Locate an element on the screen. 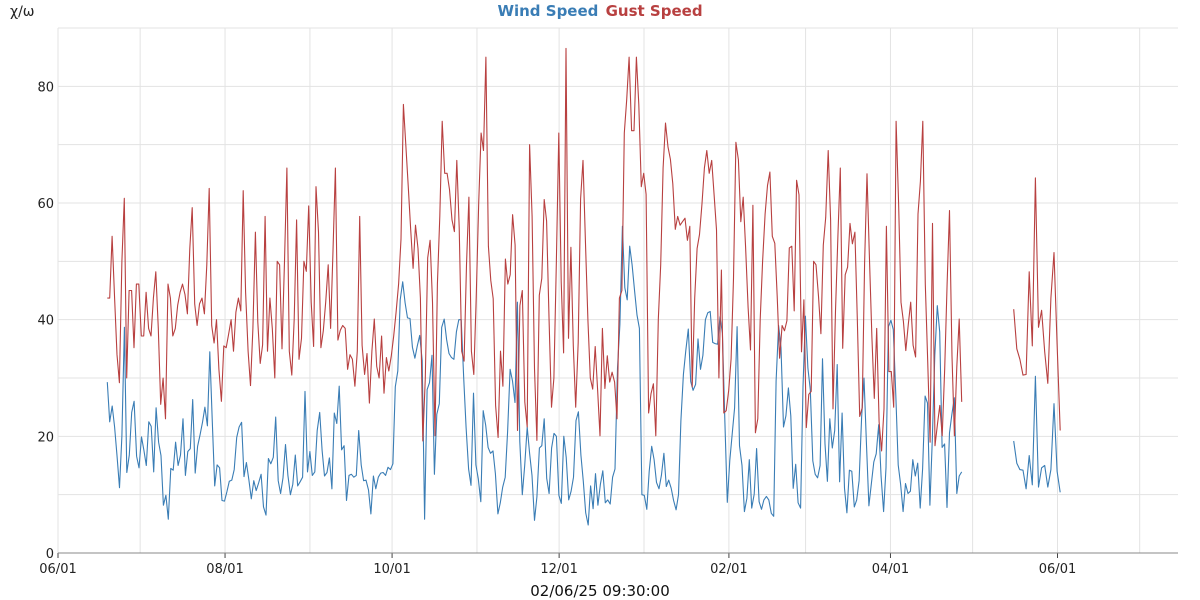 The height and width of the screenshot is (600, 1200). y-tick-label: 60 is located at coordinates (45, 204).